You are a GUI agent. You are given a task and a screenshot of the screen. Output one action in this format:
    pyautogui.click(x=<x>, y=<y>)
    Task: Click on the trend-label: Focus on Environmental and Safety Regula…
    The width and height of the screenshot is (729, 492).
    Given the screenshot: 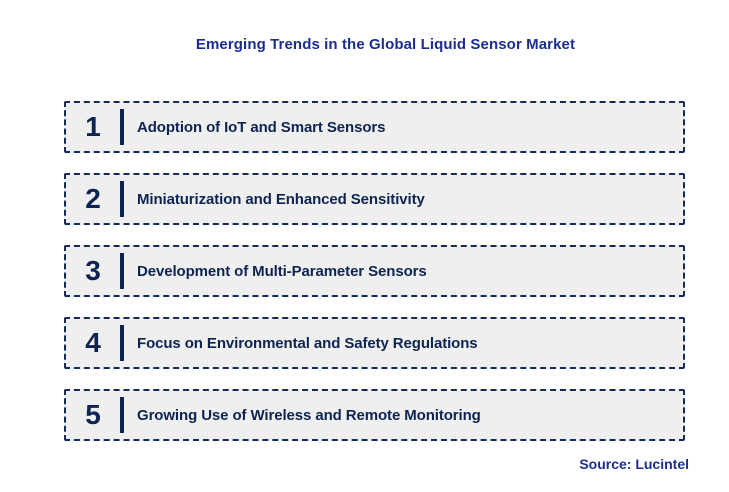 What is the action you would take?
    pyautogui.click(x=307, y=343)
    